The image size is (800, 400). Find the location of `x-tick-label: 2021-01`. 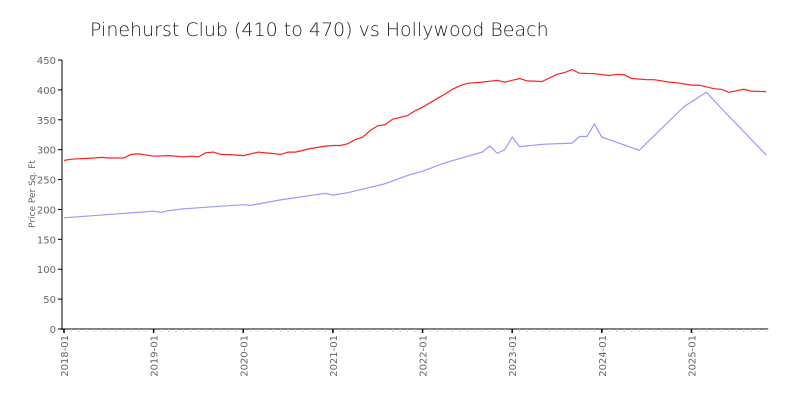

x-tick-label: 2021-01 is located at coordinates (334, 356).